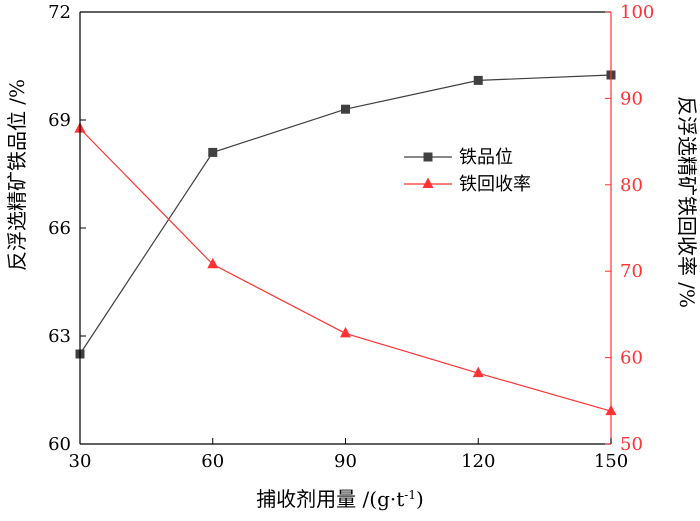 The width and height of the screenshot is (700, 521). Describe the element at coordinates (212, 461) in the screenshot. I see `x-tick-label: 60` at that location.